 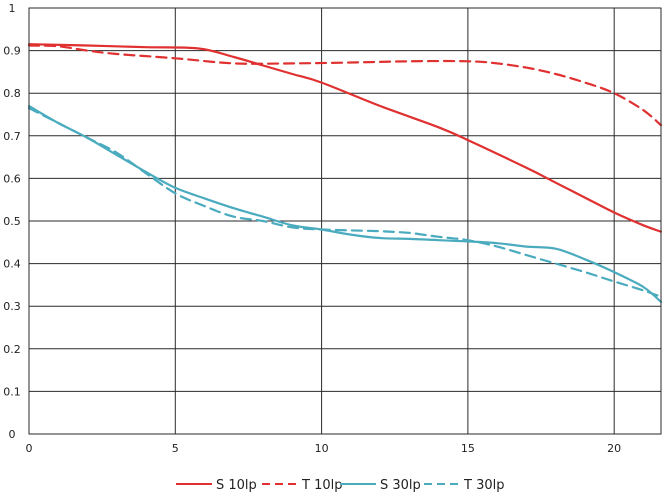 I want to click on y-tick-label: 0.9, so click(x=12, y=51).